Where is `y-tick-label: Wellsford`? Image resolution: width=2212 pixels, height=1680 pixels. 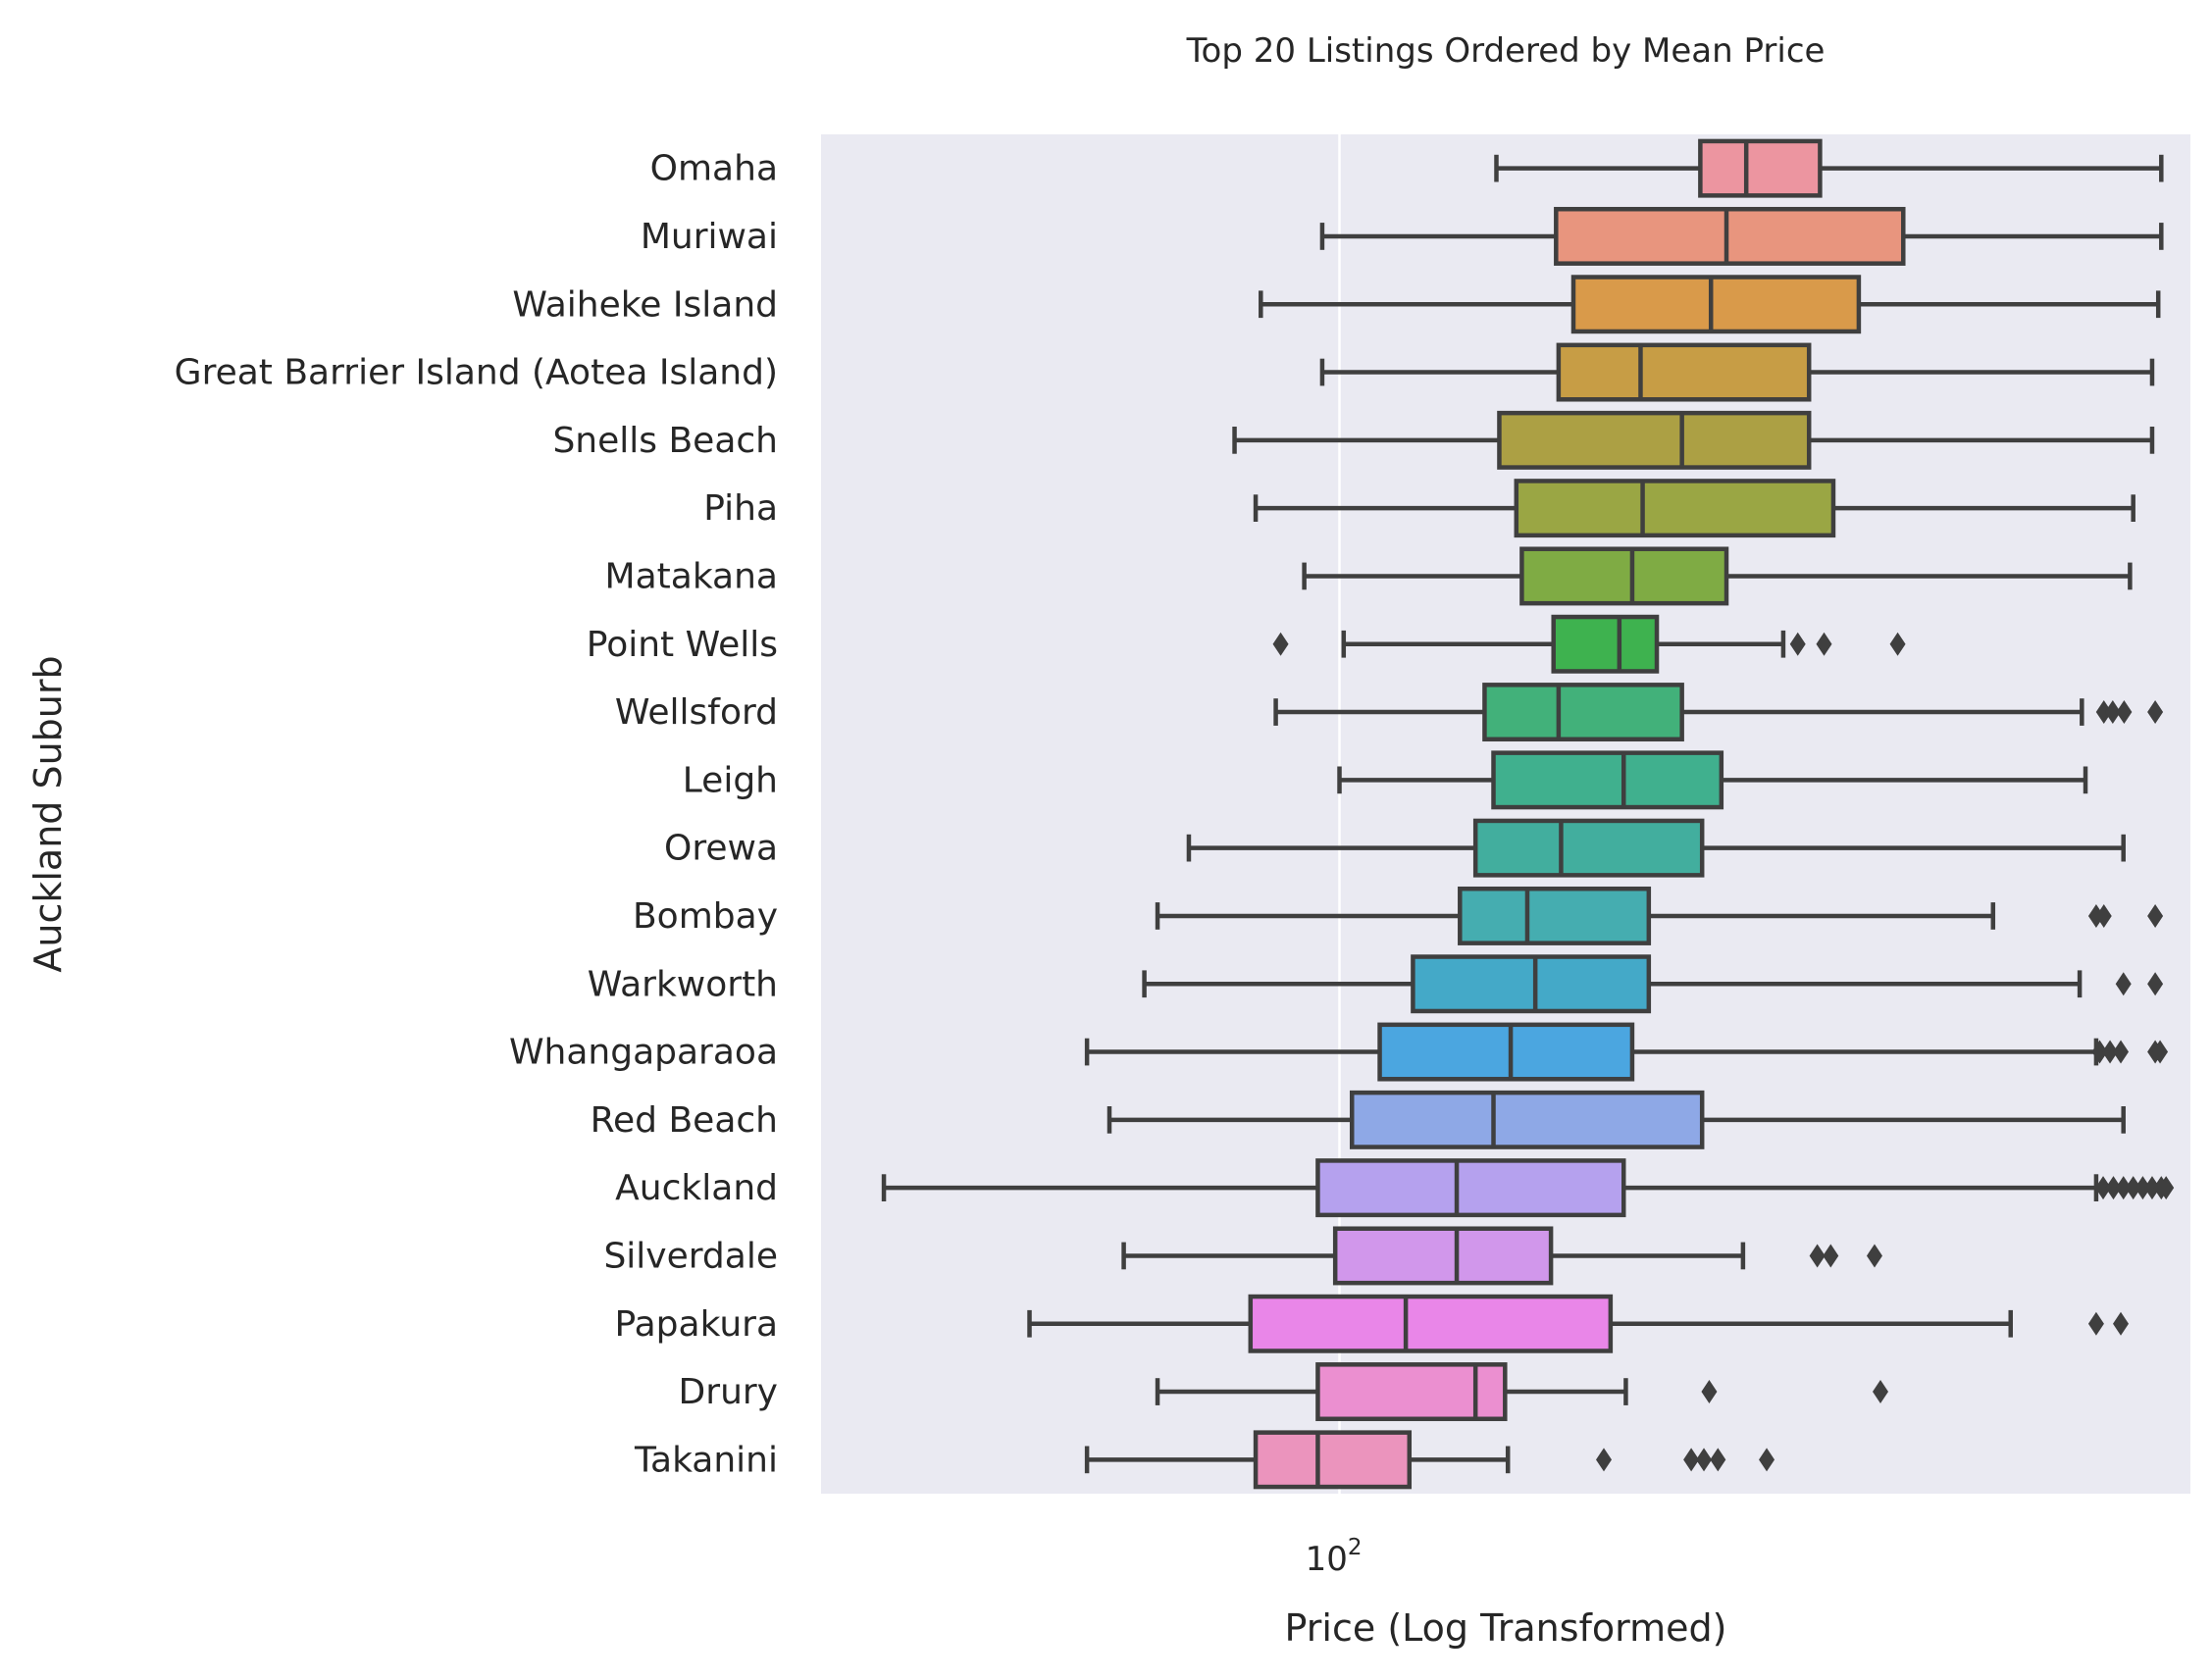
y-tick-label: Wellsford is located at coordinates (696, 712).